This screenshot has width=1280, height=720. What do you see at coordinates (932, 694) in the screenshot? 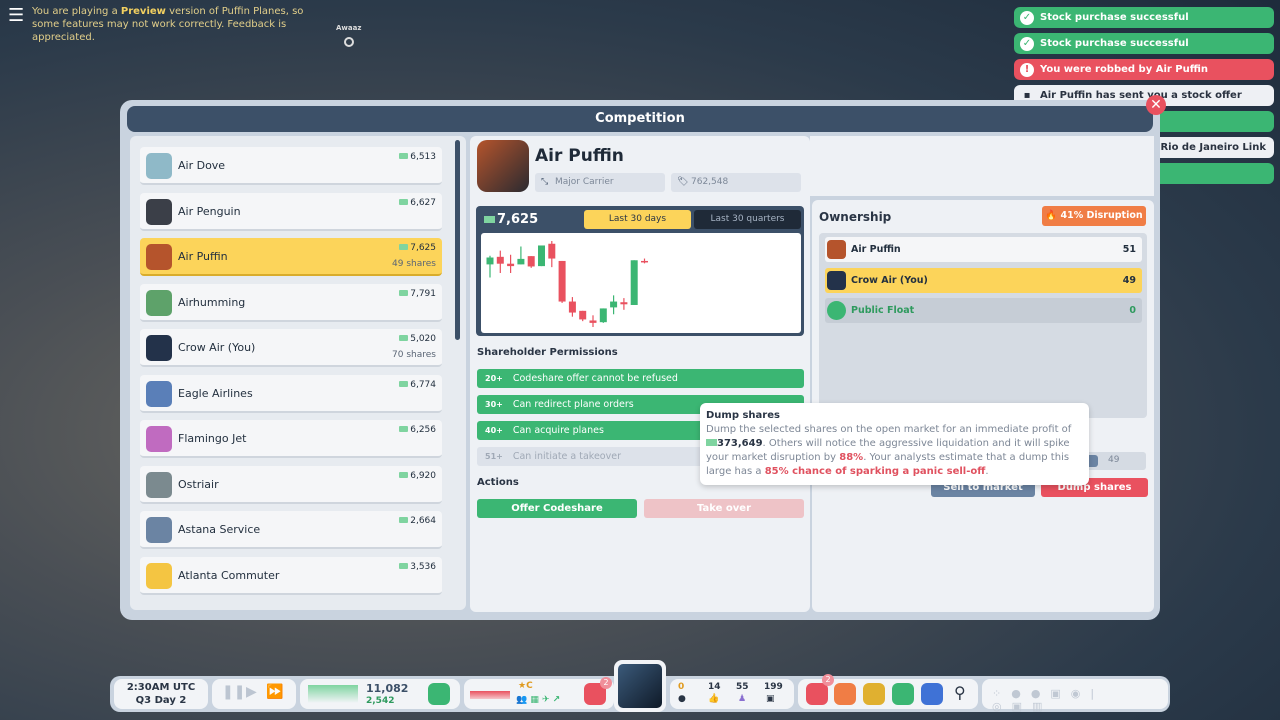
I see `location-icon` at bounding box center [932, 694].